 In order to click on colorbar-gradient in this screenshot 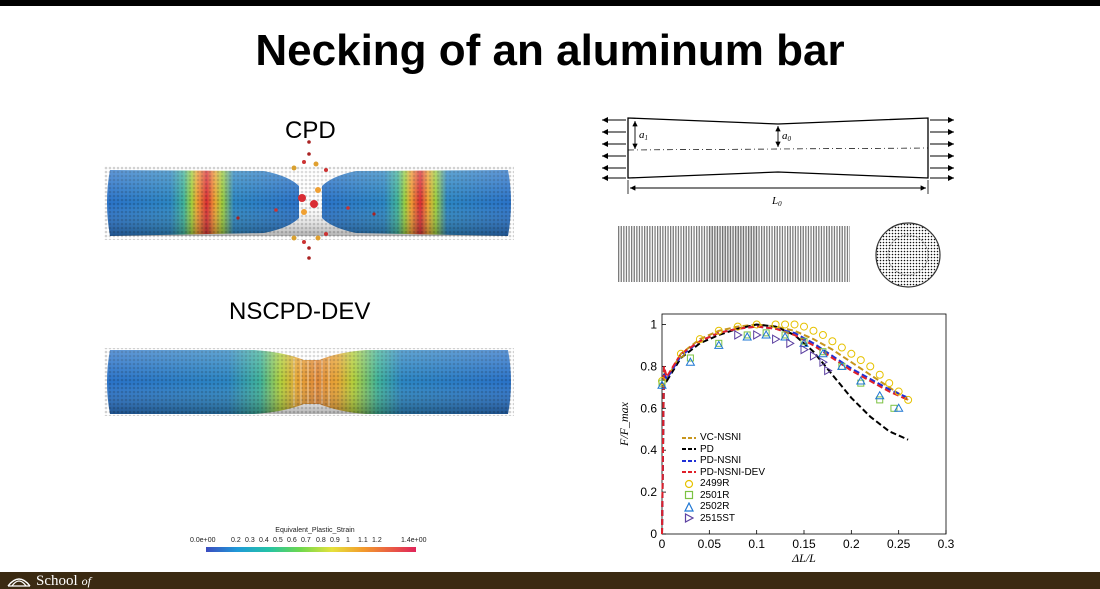, I will do `click(311, 549)`.